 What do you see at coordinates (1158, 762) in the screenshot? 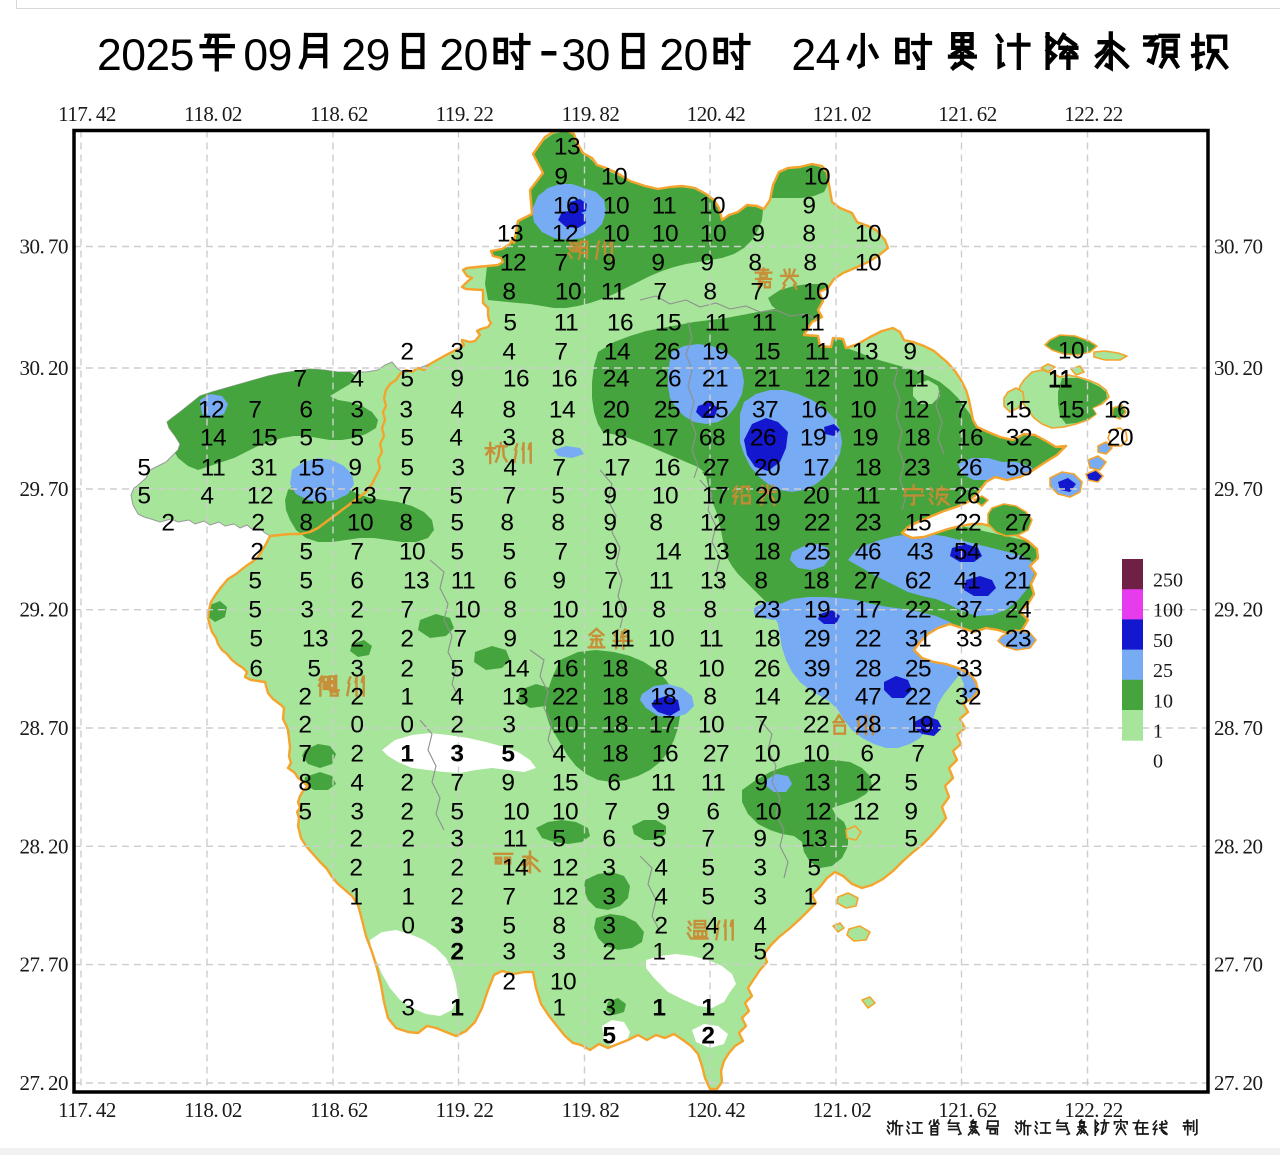
I see `svg-text: 0` at bounding box center [1158, 762].